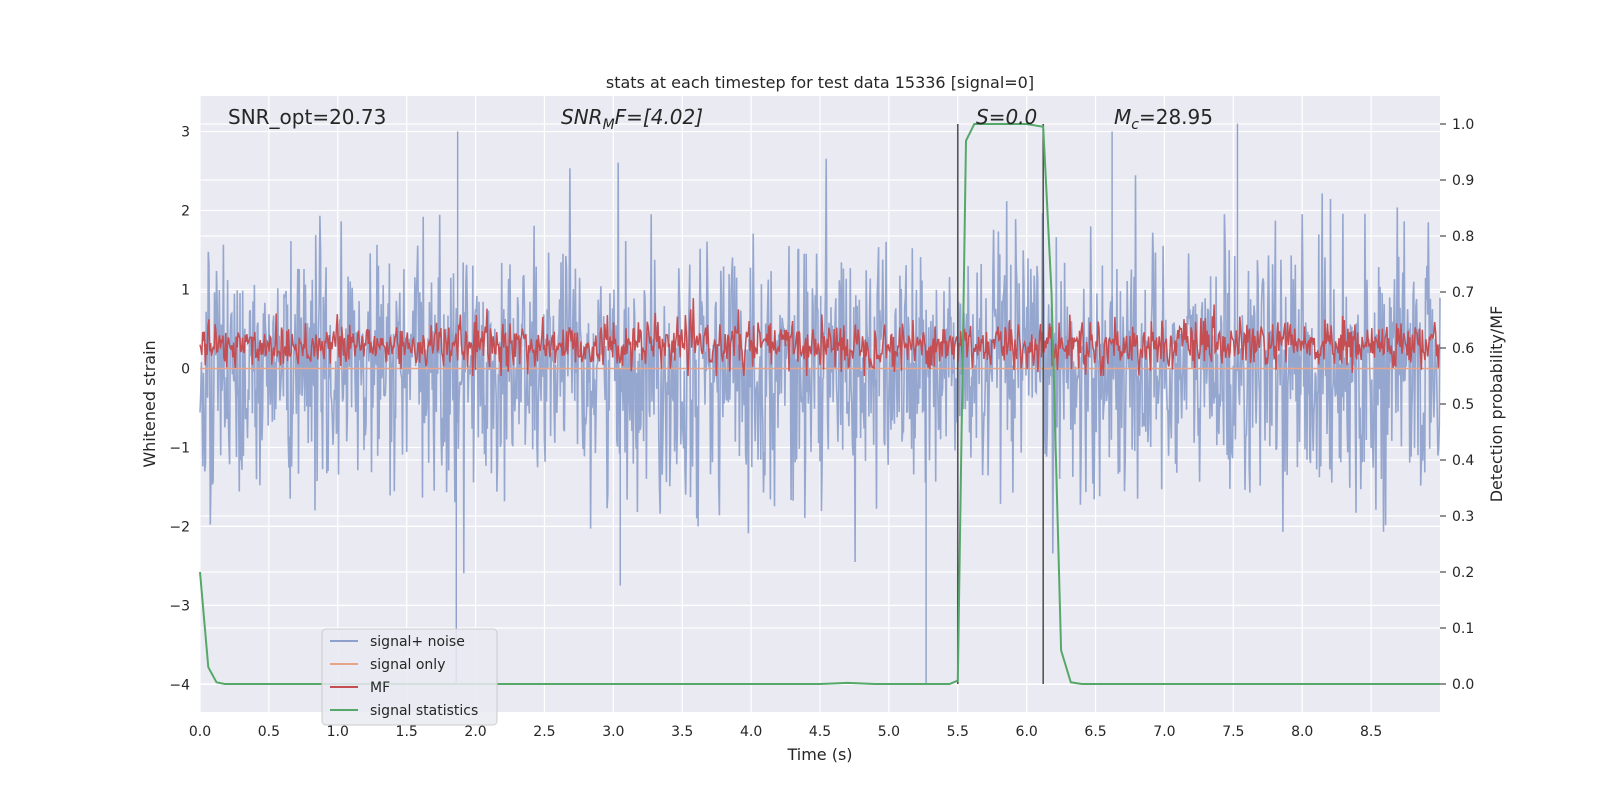  Describe the element at coordinates (185, 212) in the screenshot. I see `y-tick-label: 2` at that location.